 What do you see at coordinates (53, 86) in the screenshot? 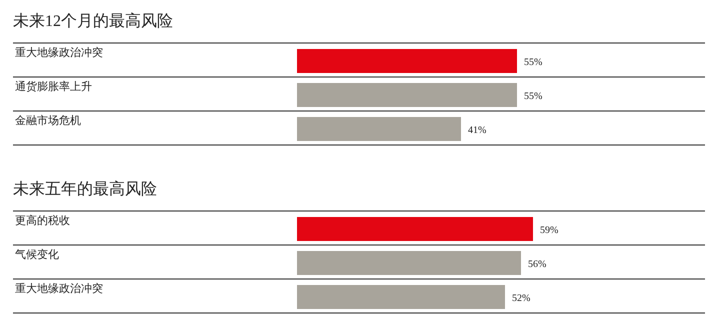
I see `y-tick-label: 通货膨胀率上升` at bounding box center [53, 86].